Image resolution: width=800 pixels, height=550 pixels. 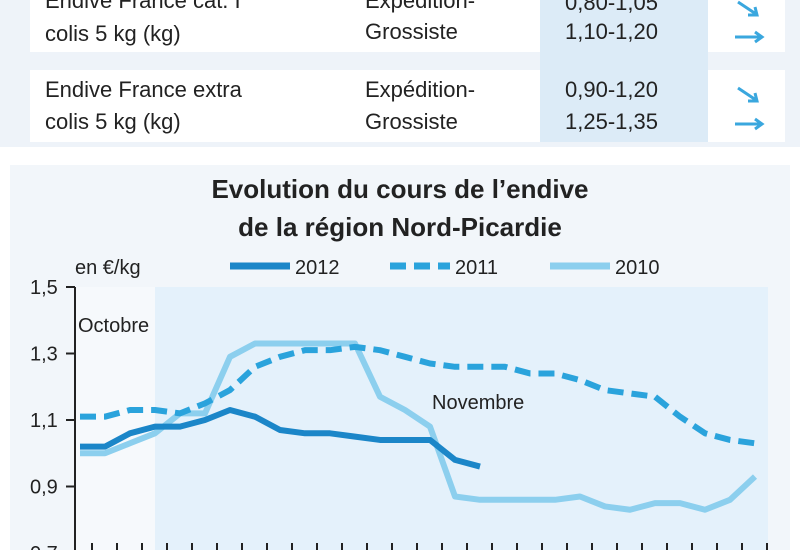 I want to click on price: 1,25-1,35, so click(x=611, y=121).